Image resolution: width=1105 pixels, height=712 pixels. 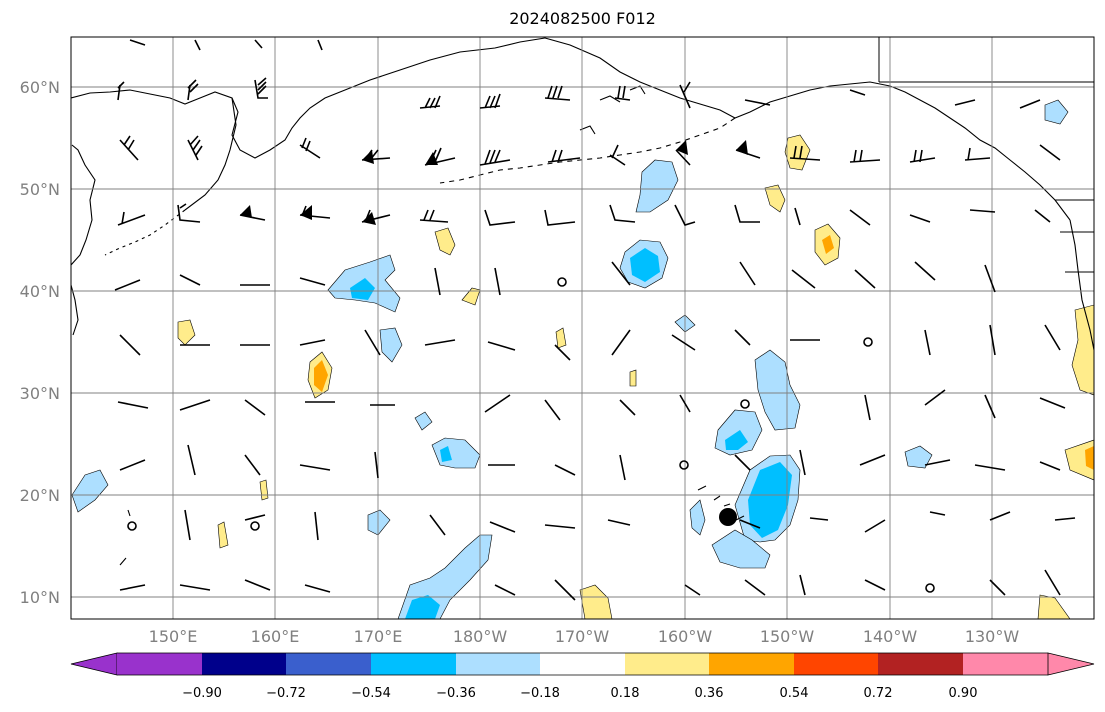 What do you see at coordinates (721, 503) in the screenshot?
I see `hawaii-islands` at bounding box center [721, 503].